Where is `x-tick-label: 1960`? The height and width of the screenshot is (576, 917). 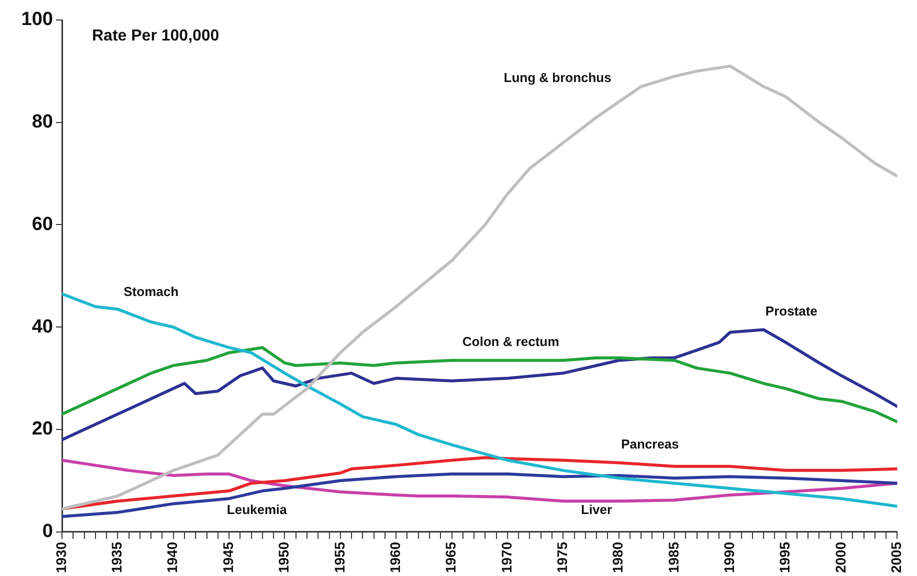 x-tick-label: 1960 is located at coordinates (394, 558).